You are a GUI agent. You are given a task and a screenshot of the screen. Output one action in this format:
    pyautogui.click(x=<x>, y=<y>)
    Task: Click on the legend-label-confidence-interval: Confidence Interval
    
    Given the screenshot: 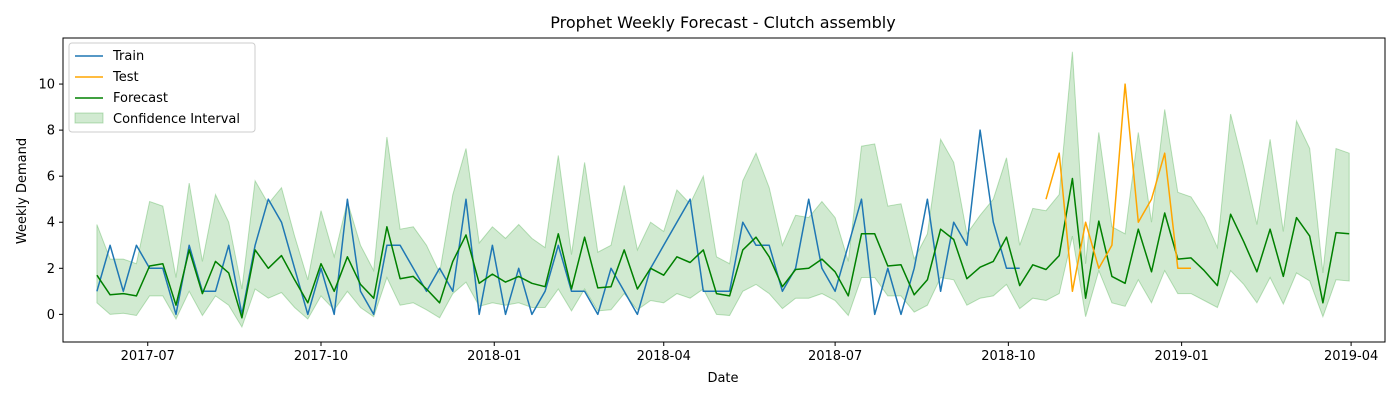 What is the action you would take?
    pyautogui.click(x=176, y=119)
    